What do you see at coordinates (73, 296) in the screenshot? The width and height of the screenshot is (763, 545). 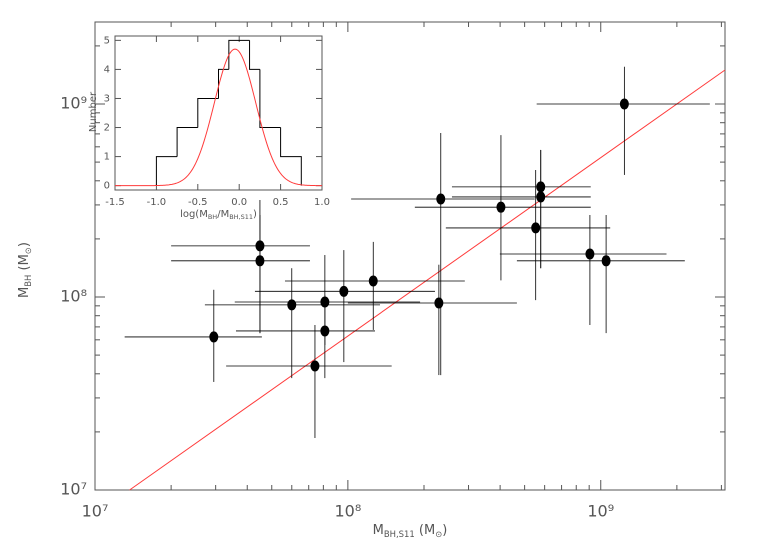 I see `y-tick-label: 10⁸` at bounding box center [73, 296].